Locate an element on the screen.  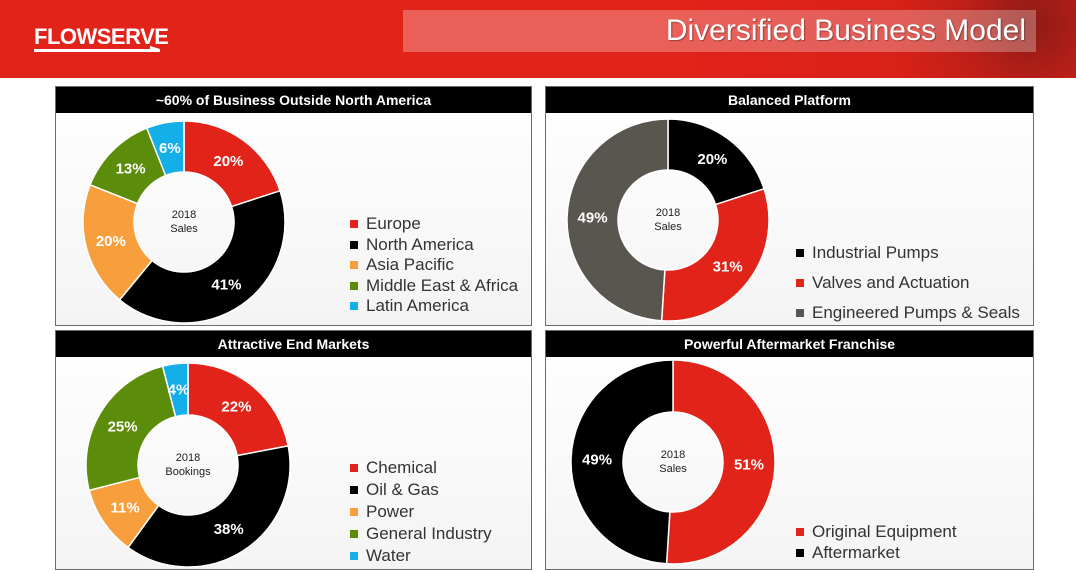
data-label-industrial-pumps: 20% is located at coordinates (712, 159).